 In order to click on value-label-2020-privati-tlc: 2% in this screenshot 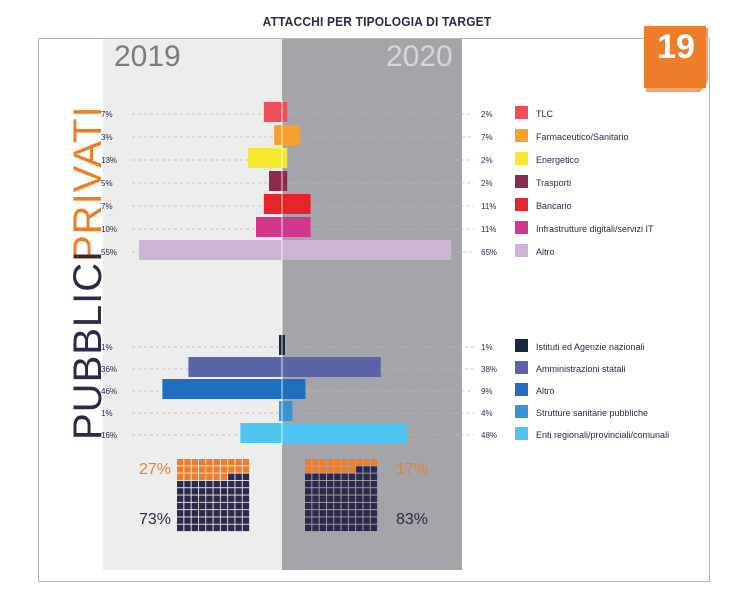, I will do `click(487, 114)`.